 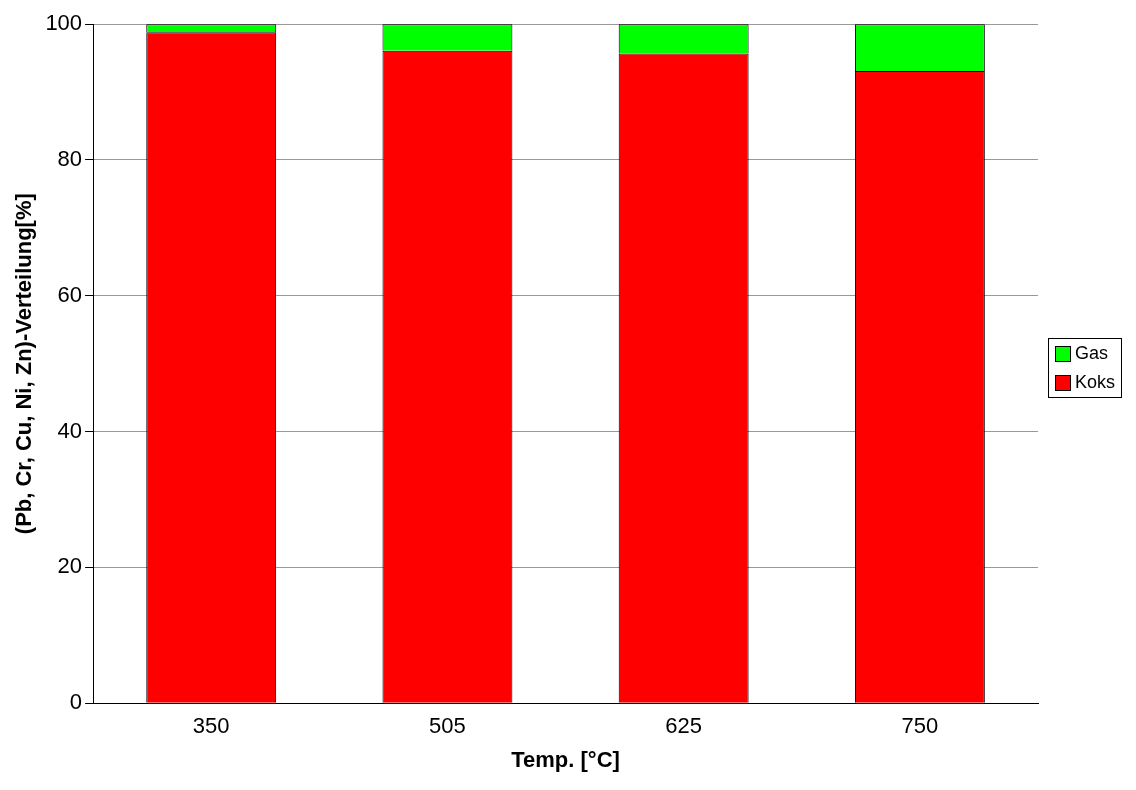 I want to click on y-tick-label: 80, so click(x=70, y=159).